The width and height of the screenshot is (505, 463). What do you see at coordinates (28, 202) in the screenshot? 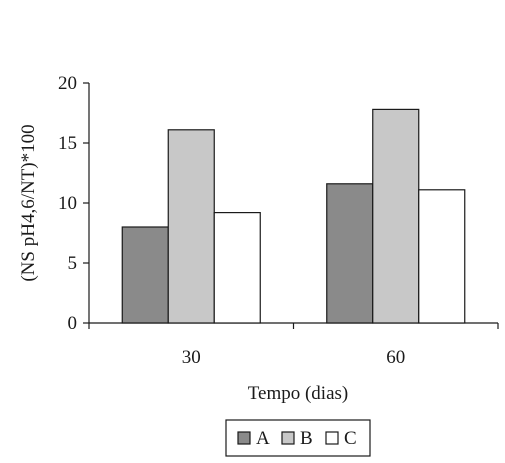
I see `y-axis-label: (NS pH4,6/NT)*100` at bounding box center [28, 202].